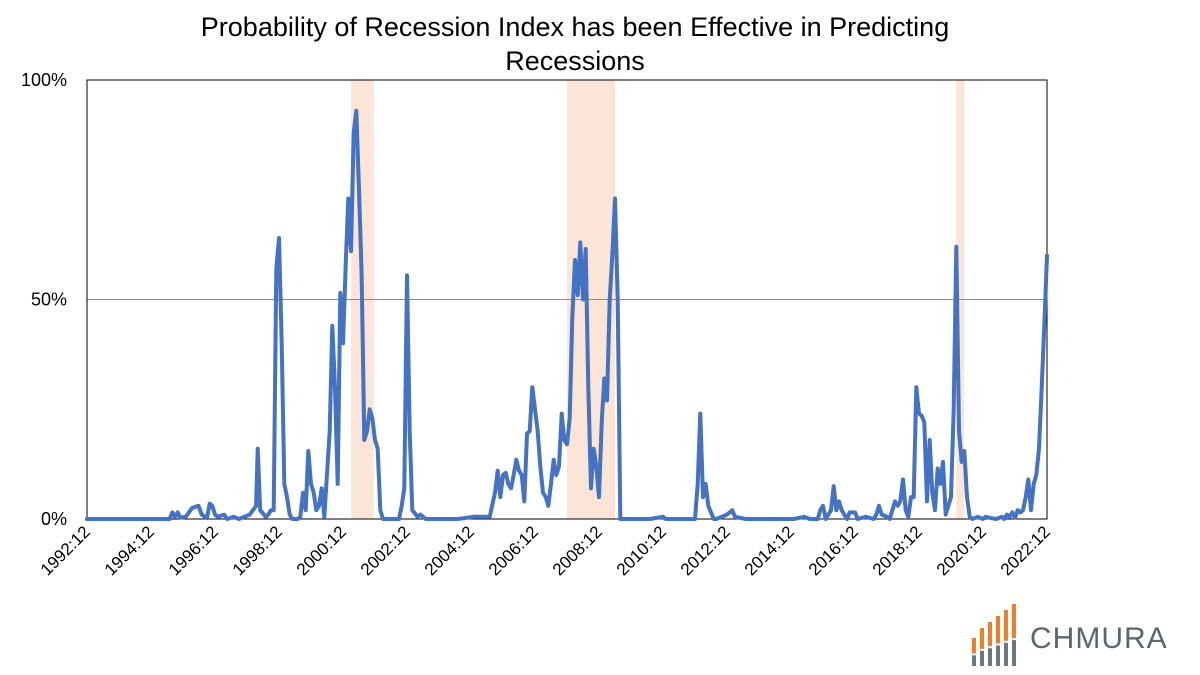  What do you see at coordinates (193, 550) in the screenshot?
I see `x-tick-label: 1996:12` at bounding box center [193, 550].